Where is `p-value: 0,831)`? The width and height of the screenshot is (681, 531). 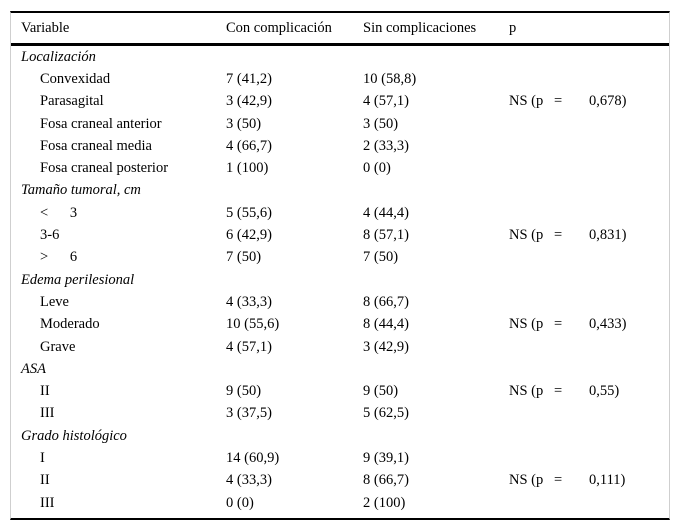 p-value: 0,831) is located at coordinates (608, 235).